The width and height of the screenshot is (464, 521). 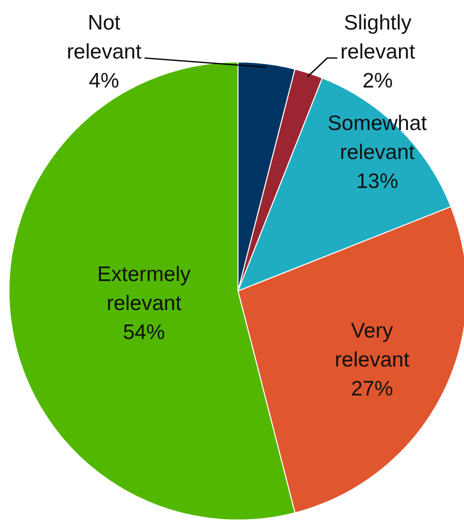 I want to click on data-label: 27%, so click(x=372, y=389).